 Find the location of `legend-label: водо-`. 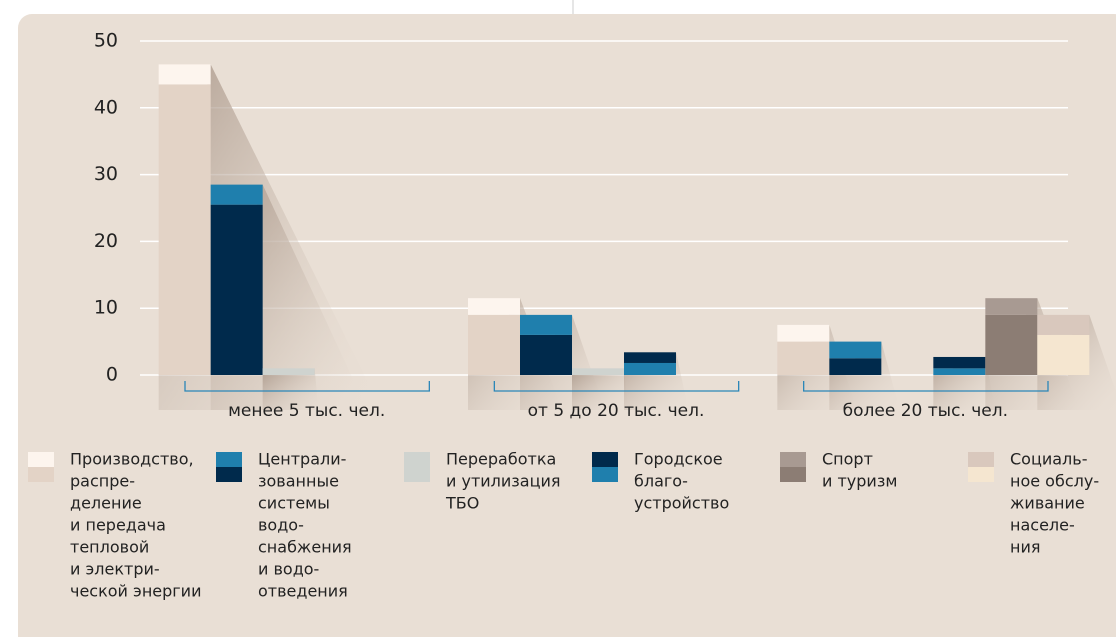

legend-label: водо- is located at coordinates (281, 525).